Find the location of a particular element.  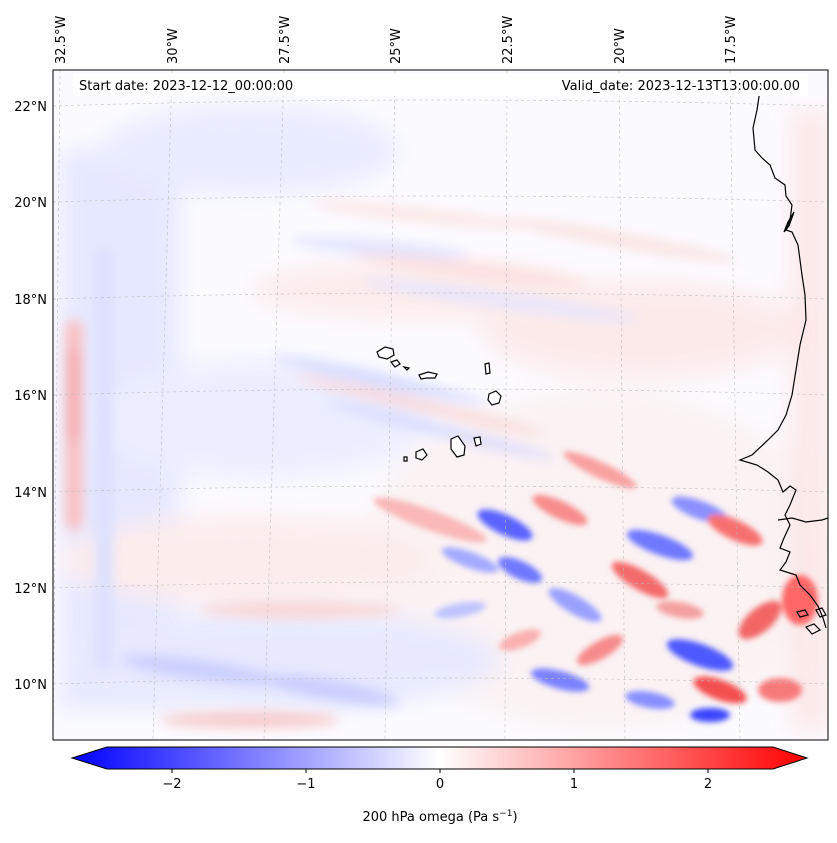

lat-label-14n: 14°N is located at coordinates (30, 493).